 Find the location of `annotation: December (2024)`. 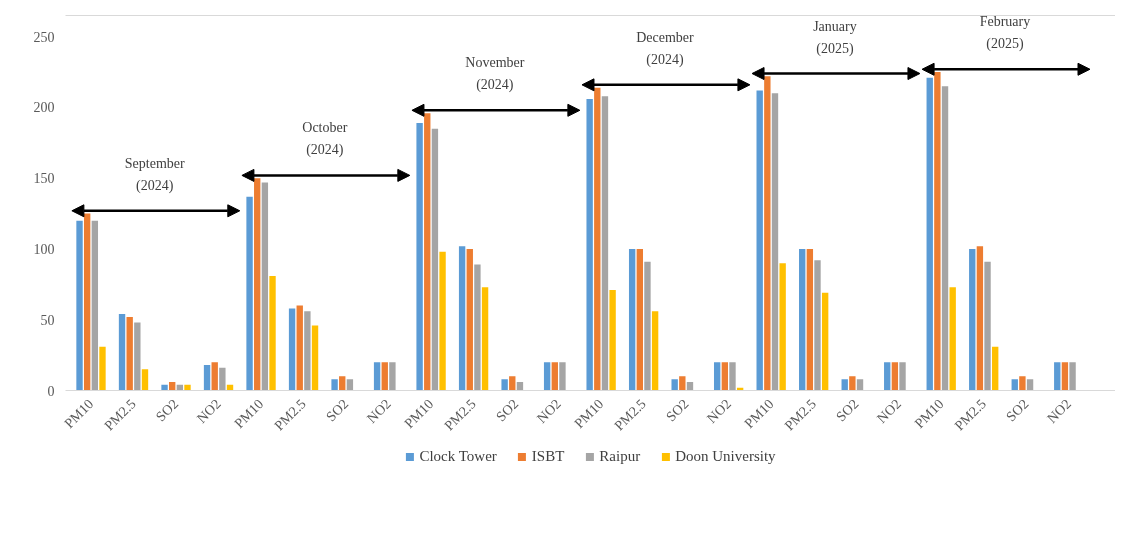

annotation: December (2024) is located at coordinates (665, 48).